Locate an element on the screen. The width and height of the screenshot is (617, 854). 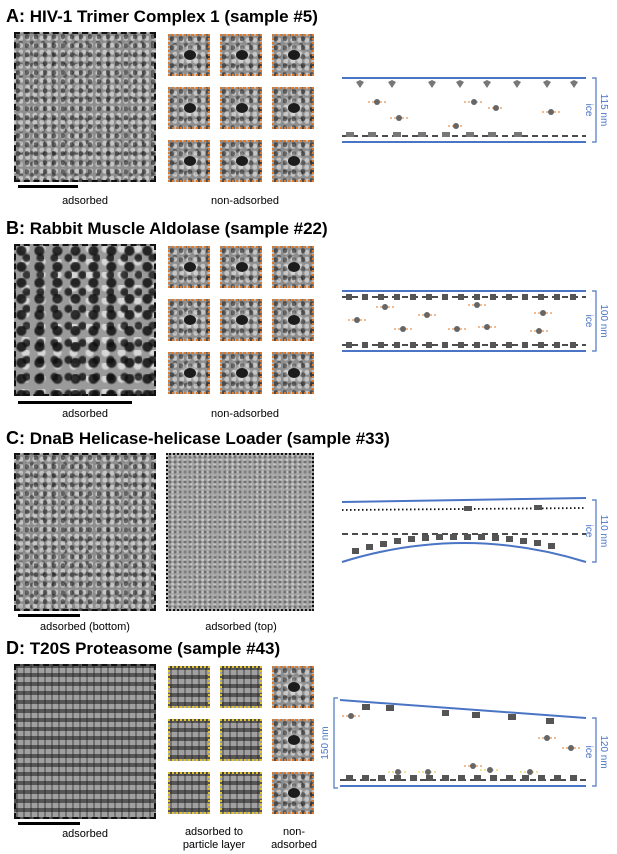
panel-b-scale-bar is located at coordinates (75, 402).